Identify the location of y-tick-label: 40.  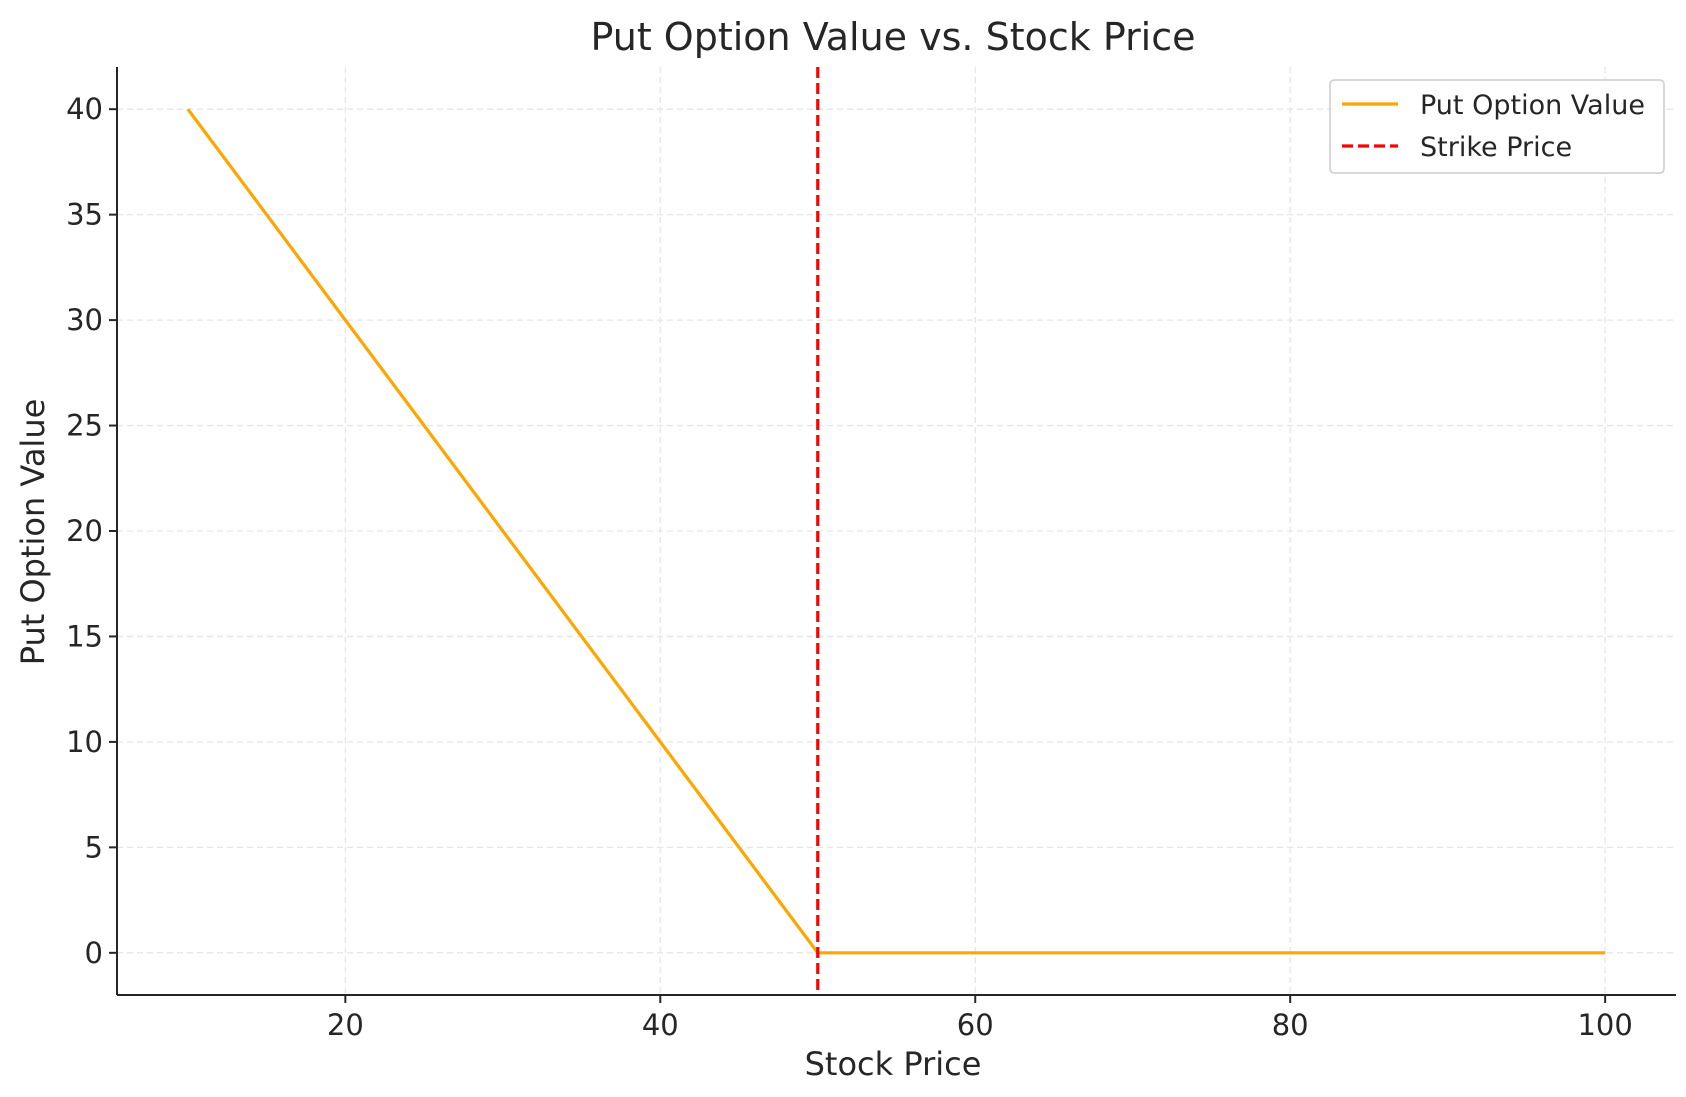
(84, 109).